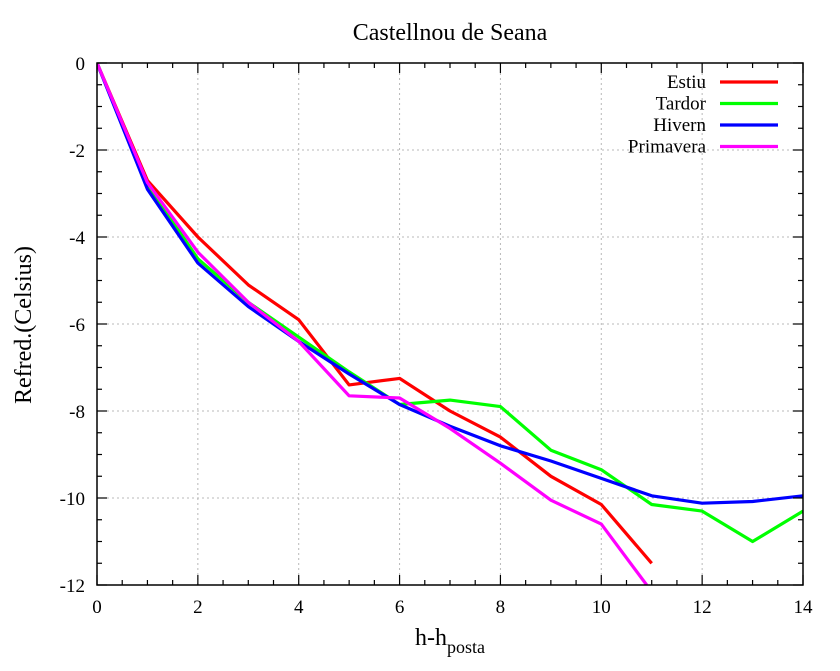  Describe the element at coordinates (198, 607) in the screenshot. I see `x-tick-label: 2` at that location.